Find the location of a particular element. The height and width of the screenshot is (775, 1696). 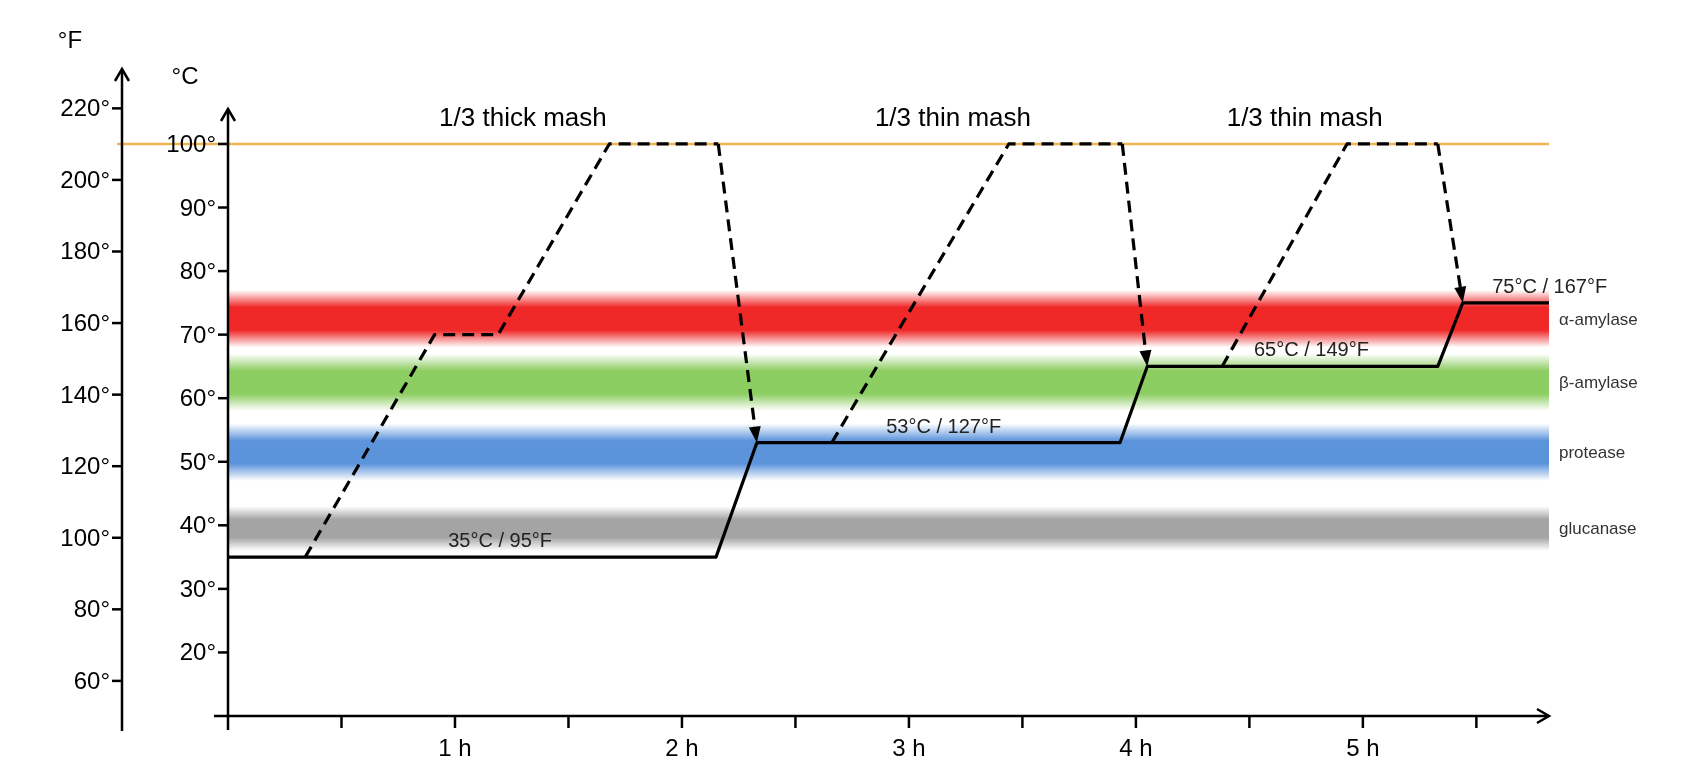

y2-tick-label: 180° is located at coordinates (85, 251).